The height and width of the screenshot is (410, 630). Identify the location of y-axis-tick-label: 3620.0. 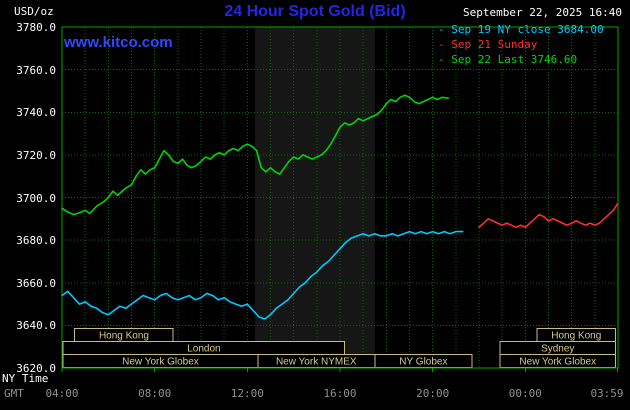
(36, 368).